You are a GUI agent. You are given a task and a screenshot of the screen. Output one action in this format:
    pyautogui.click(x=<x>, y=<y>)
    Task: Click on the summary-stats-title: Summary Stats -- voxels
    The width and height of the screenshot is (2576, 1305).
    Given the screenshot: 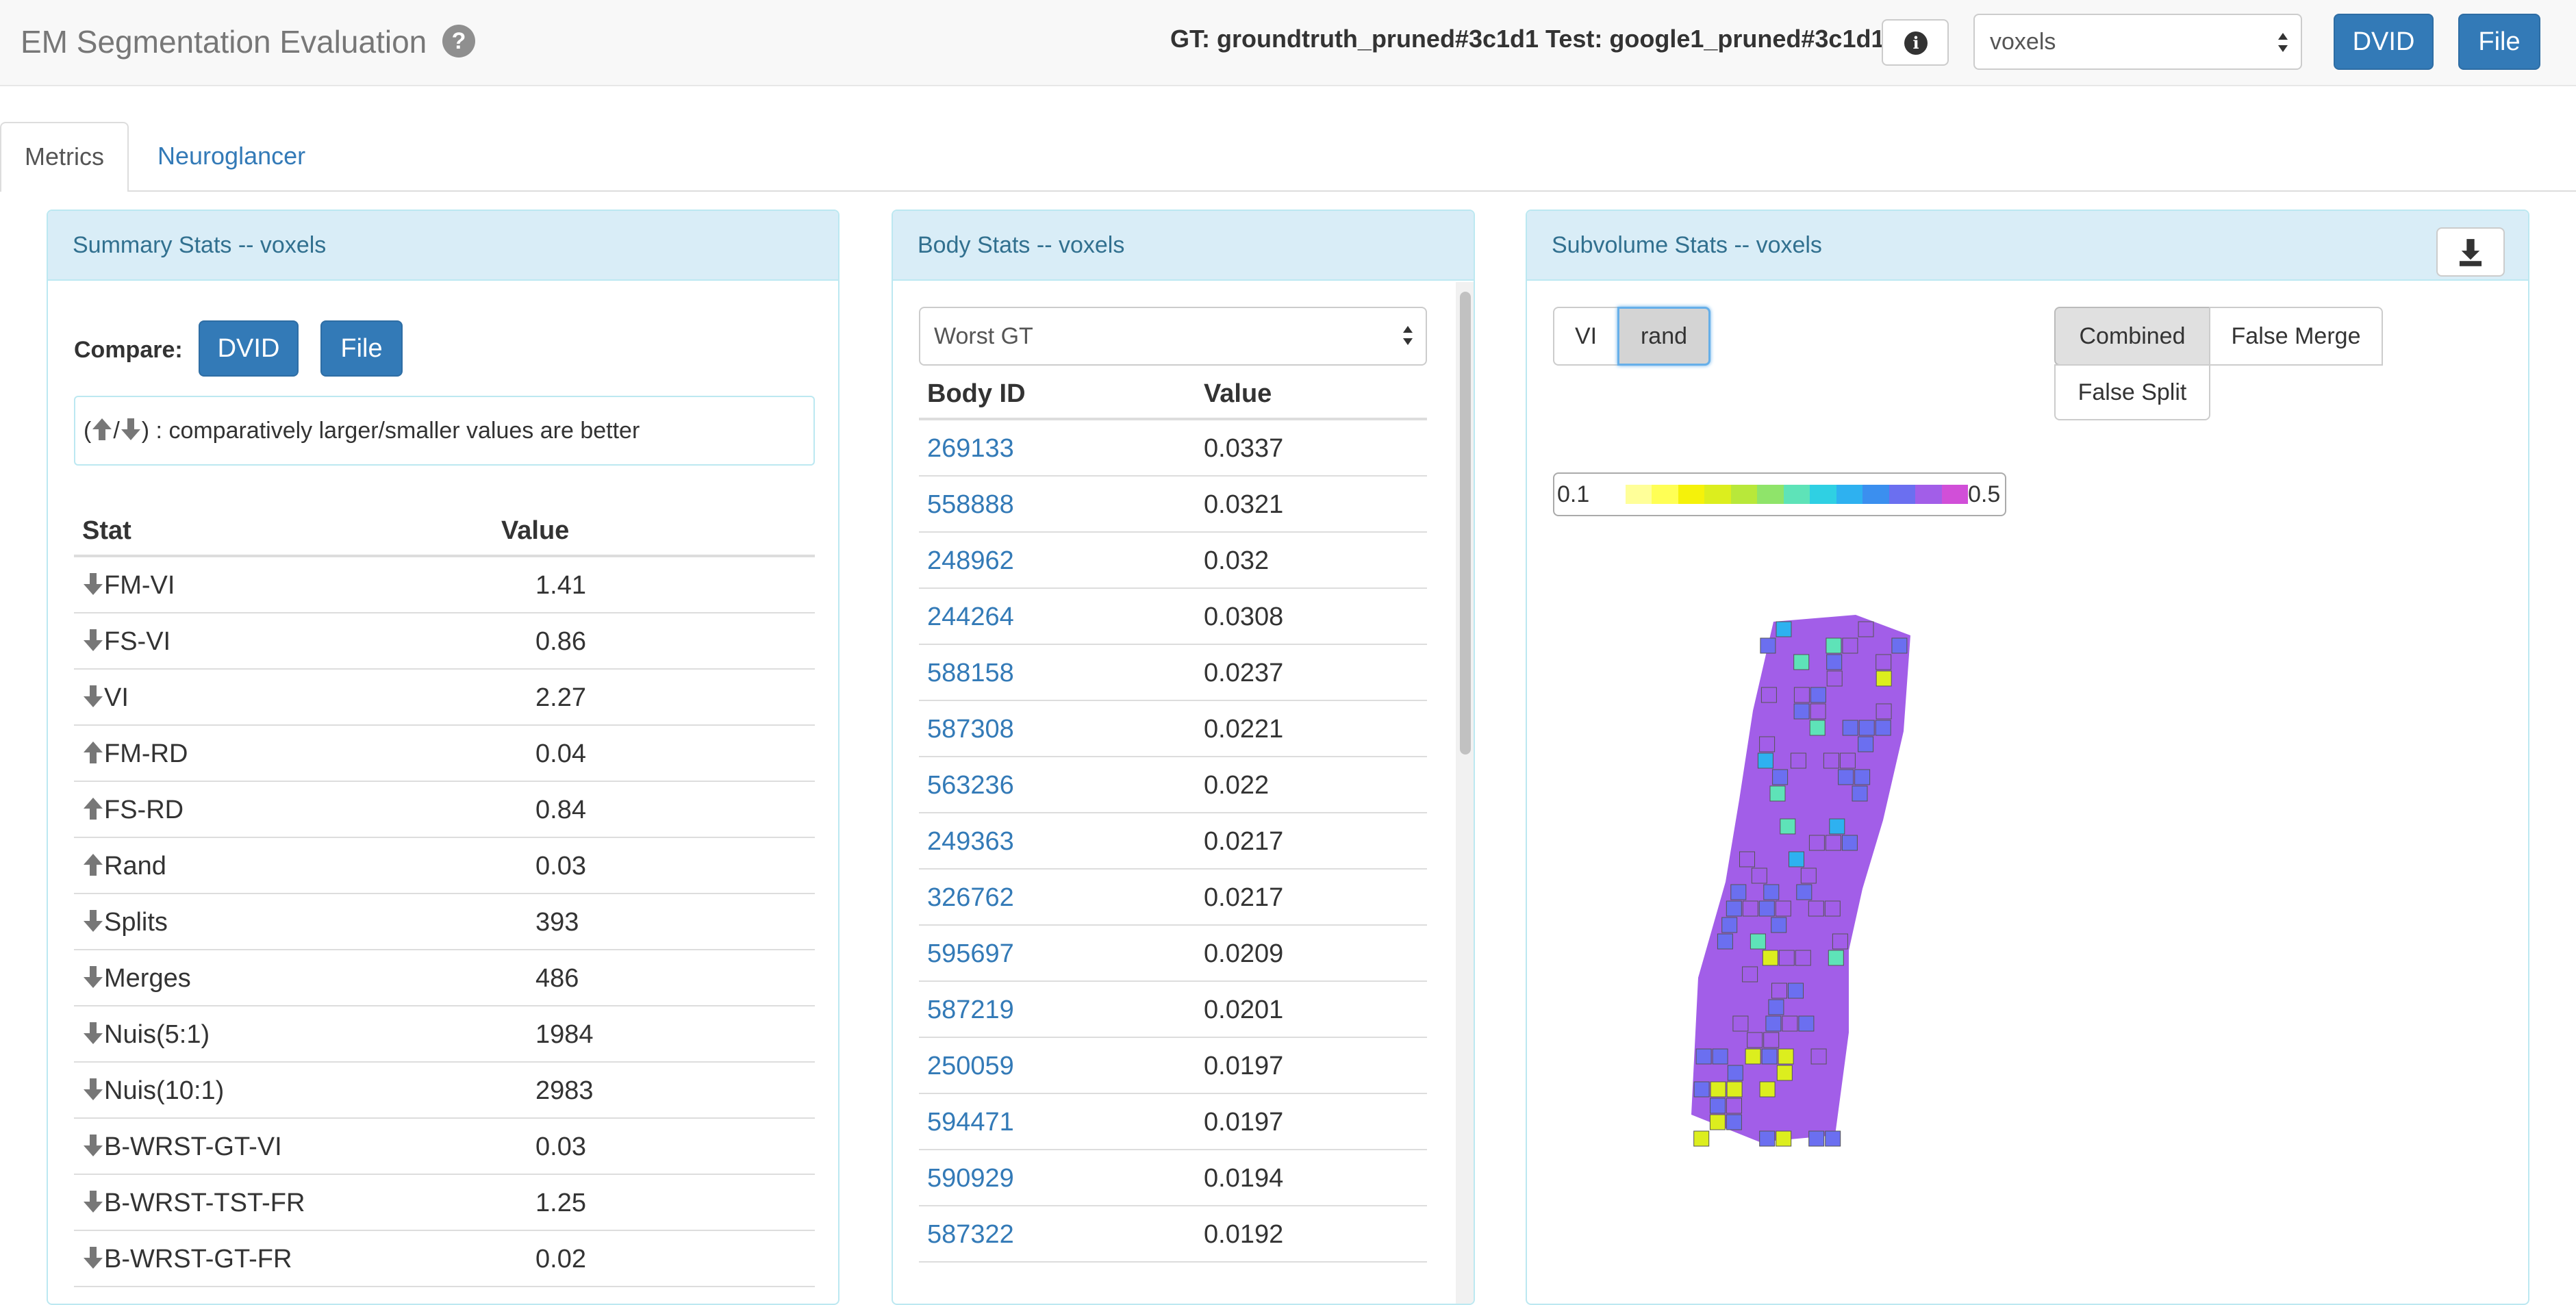 What is the action you would take?
    pyautogui.click(x=443, y=246)
    